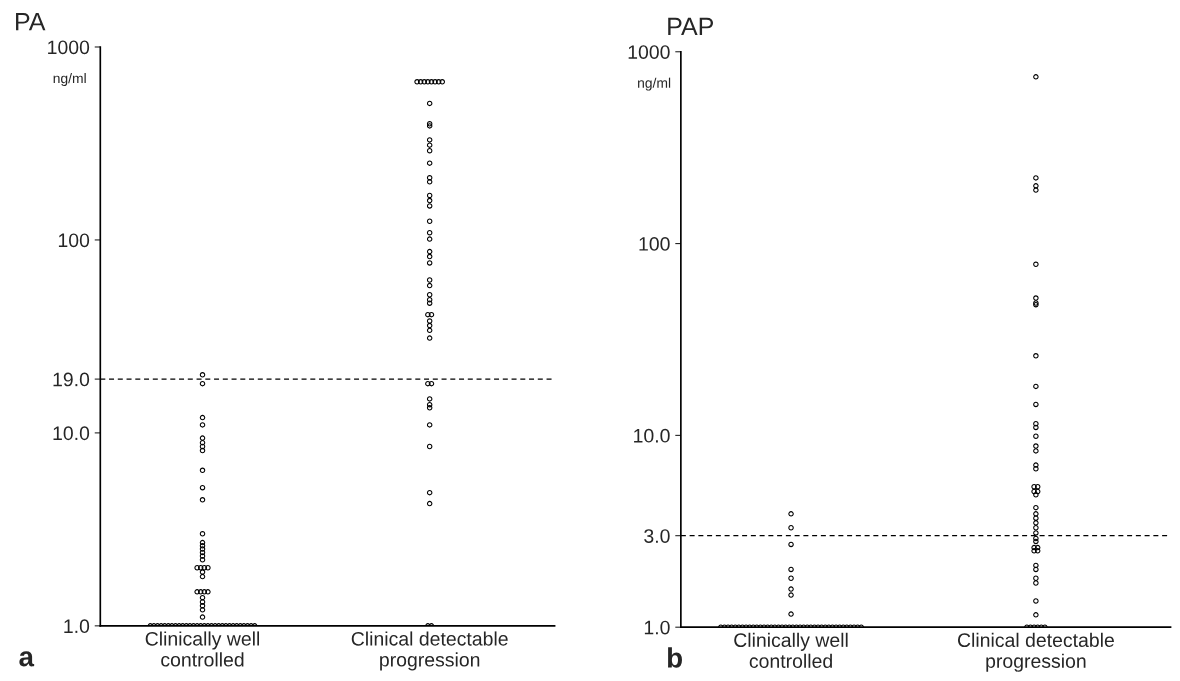 The width and height of the screenshot is (1180, 681). What do you see at coordinates (31, 22) in the screenshot?
I see `chart-title: PA` at bounding box center [31, 22].